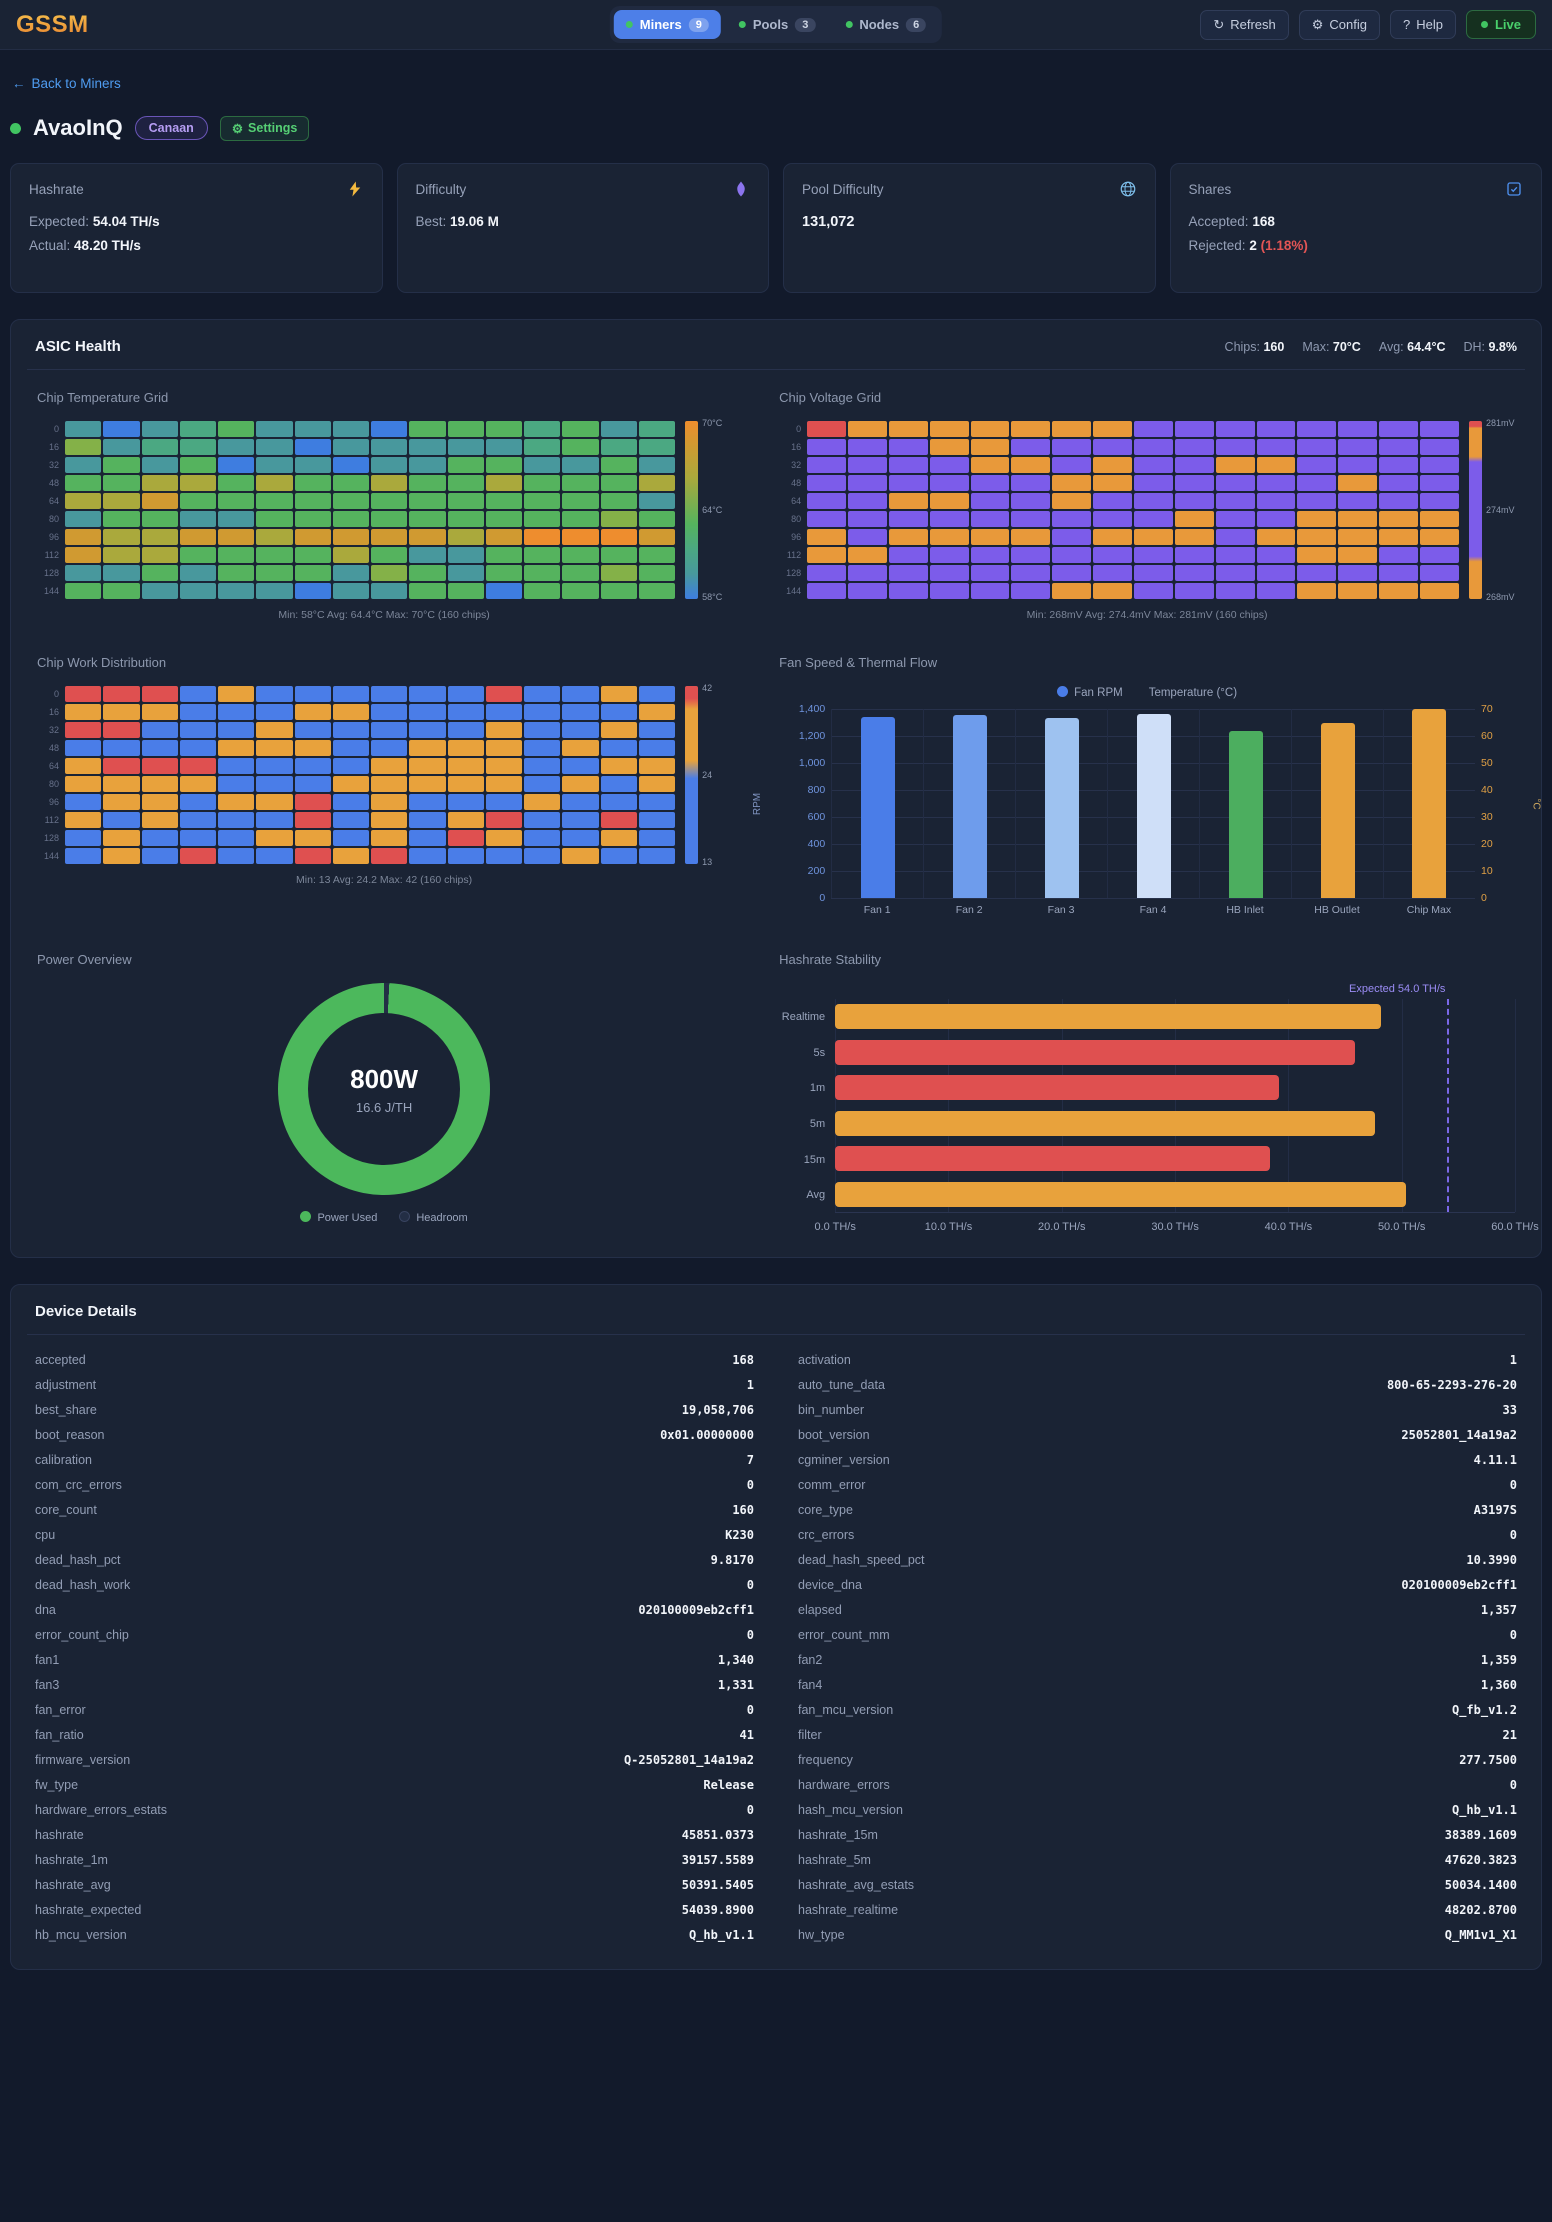 The height and width of the screenshot is (2222, 1552). I want to click on heatmap-row: 0, so click(356, 694).